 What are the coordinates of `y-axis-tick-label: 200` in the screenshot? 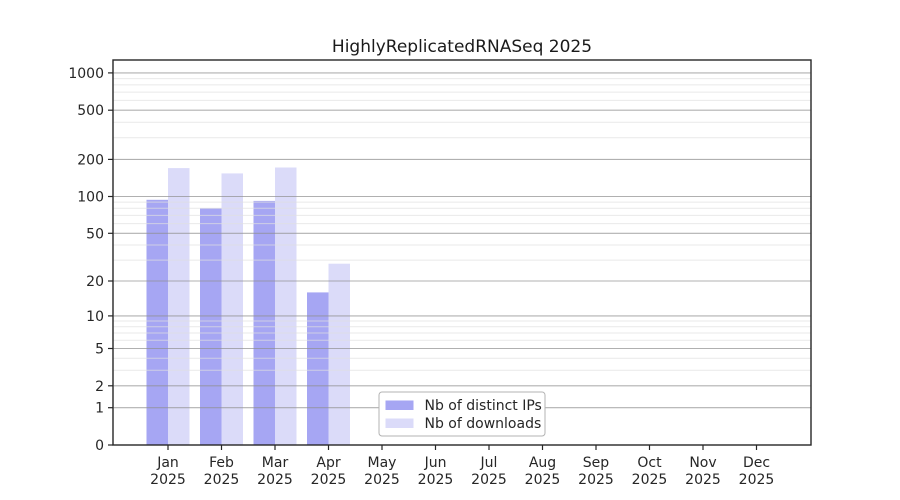 It's located at (90, 160).